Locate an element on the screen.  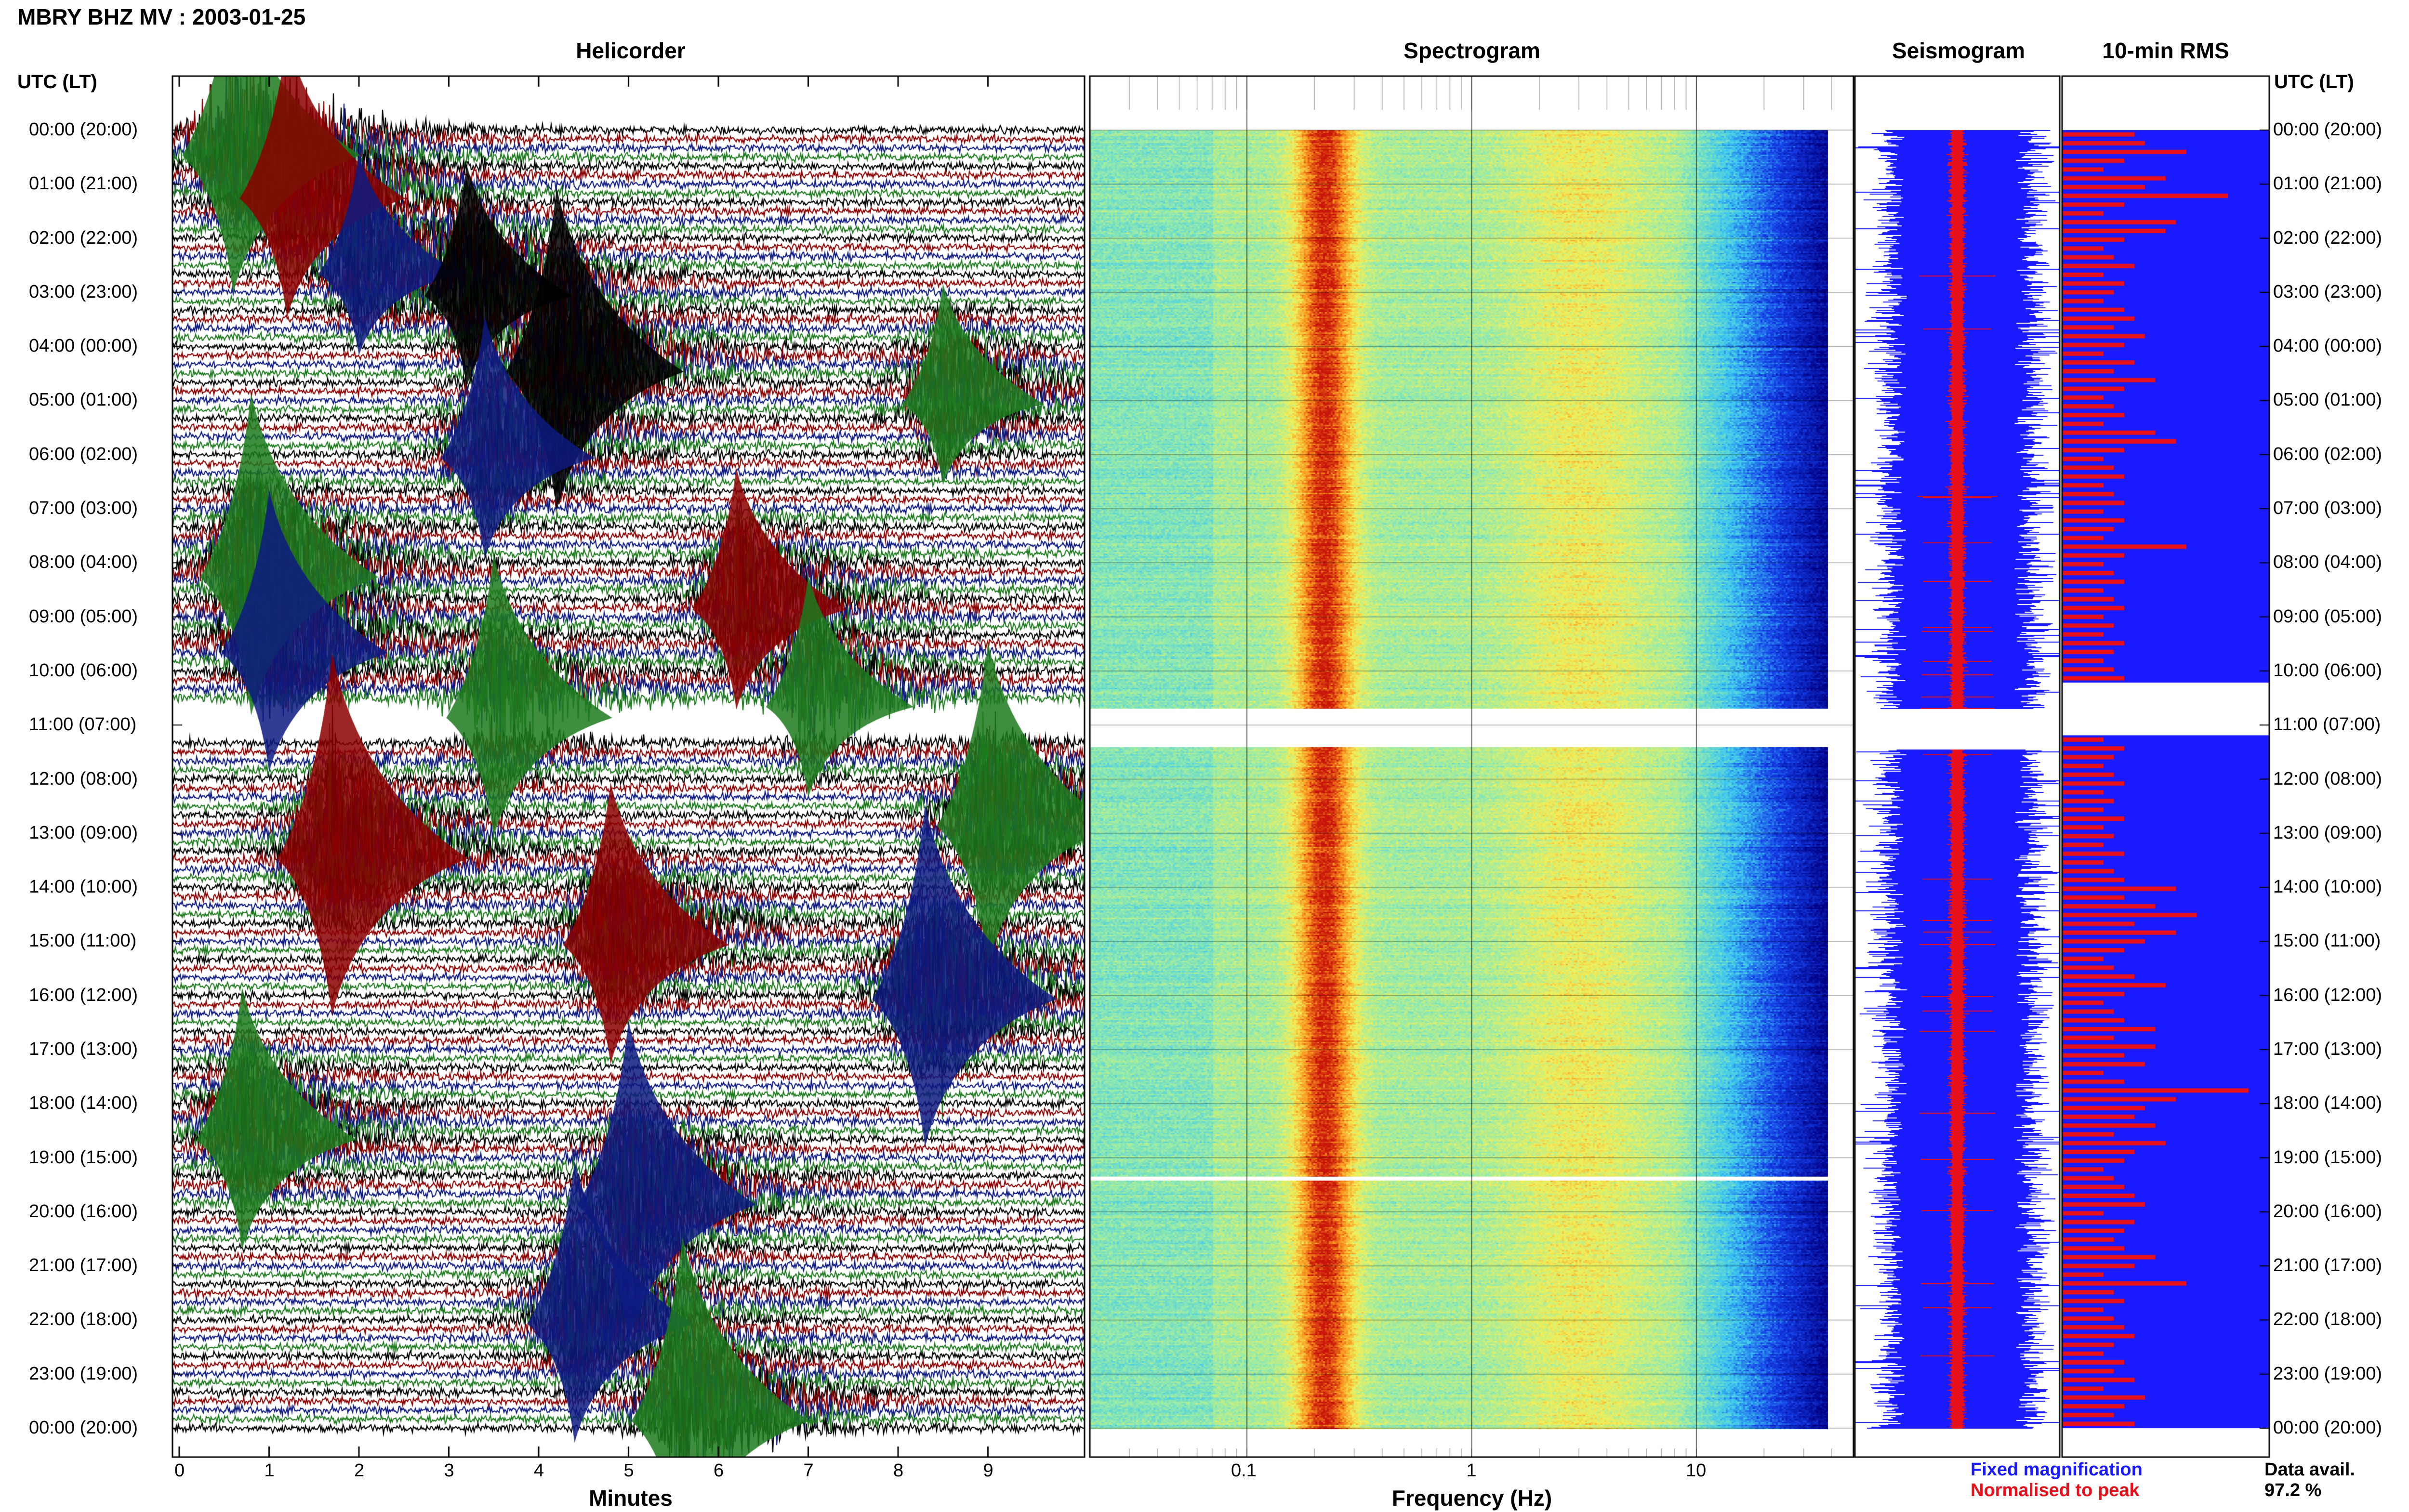
hour-label-right: 10:00 (06:00) is located at coordinates (2328, 670).